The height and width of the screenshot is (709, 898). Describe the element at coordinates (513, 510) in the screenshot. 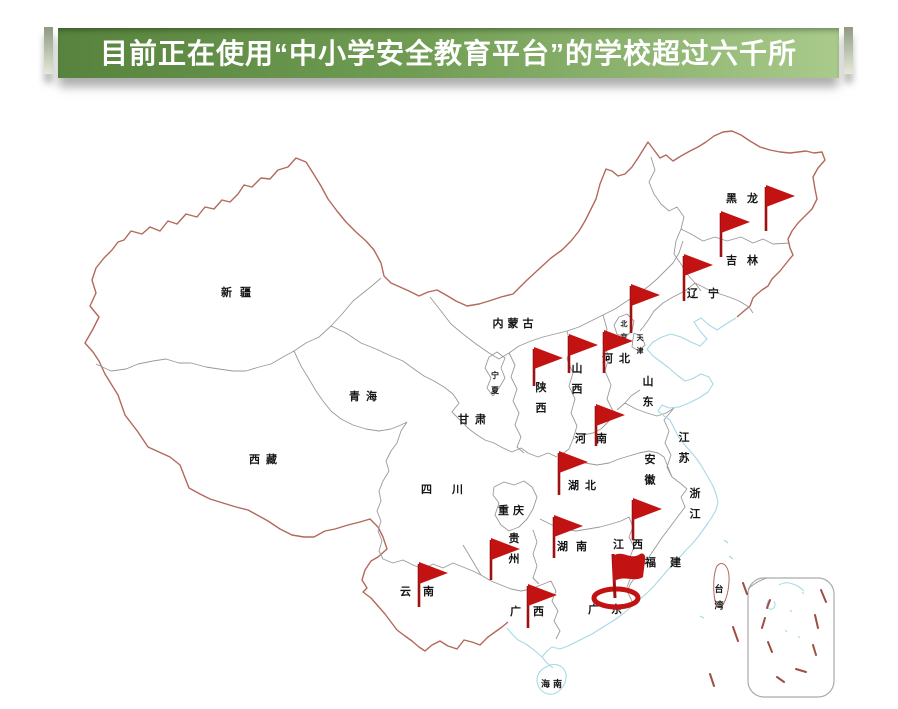

I see `province-label-chongqing: 重庆` at that location.